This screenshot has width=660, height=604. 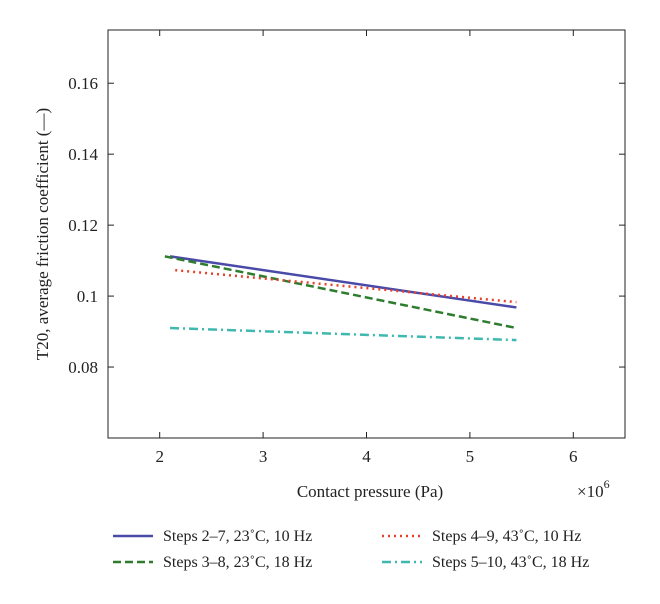 I want to click on legend-label: Steps 4–9, 43˚C, 10 Hz, so click(x=506, y=536).